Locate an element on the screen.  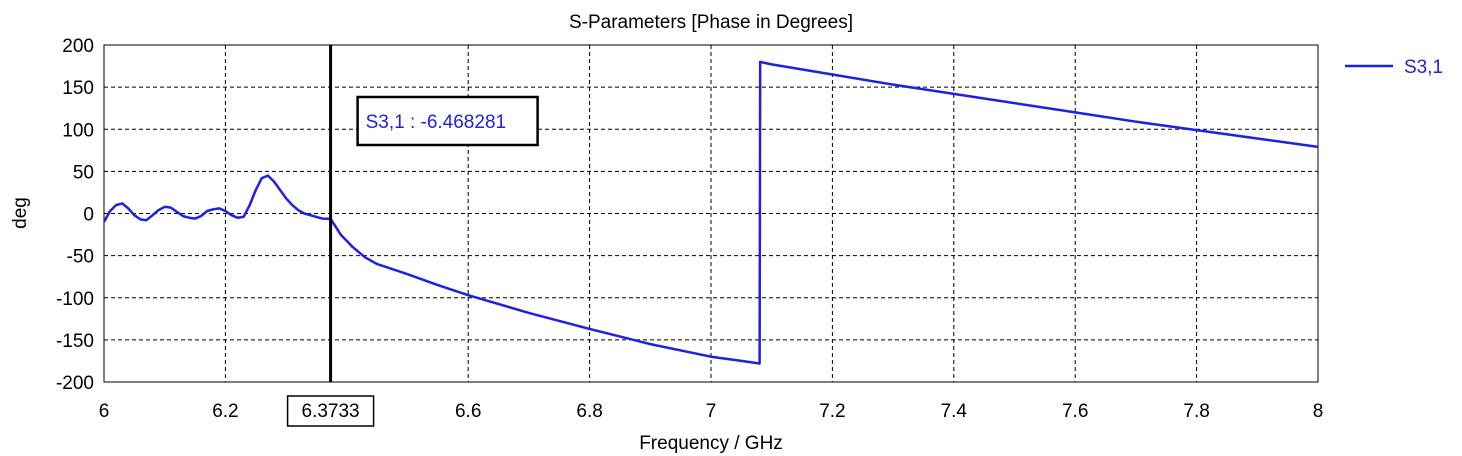
chart-title: S-Parameters [Phase in Degrees] is located at coordinates (711, 22).